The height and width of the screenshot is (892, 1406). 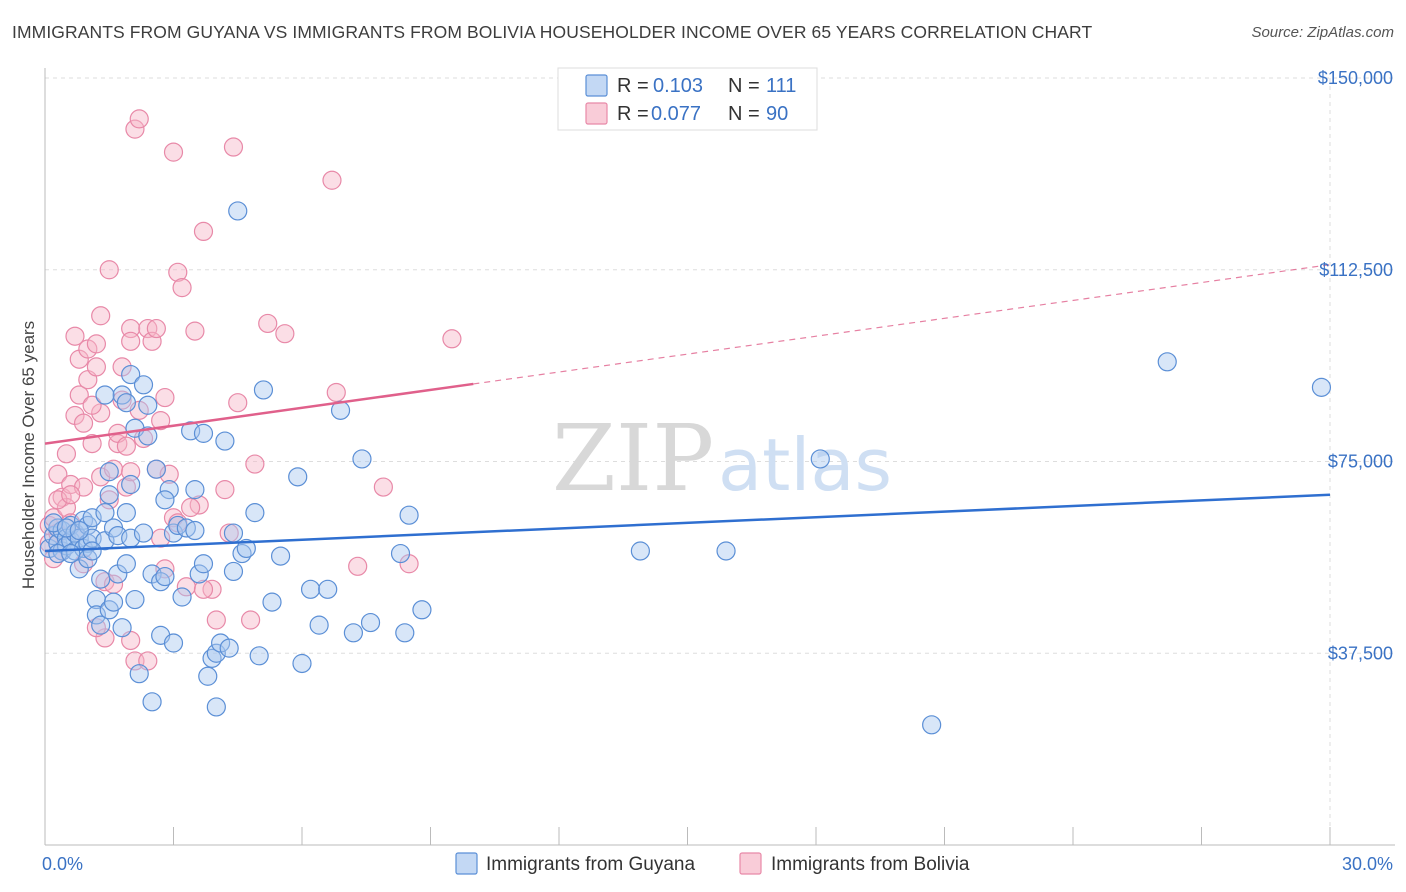 What do you see at coordinates (633, 114) in the screenshot?
I see `legend-r-label: R =` at bounding box center [633, 114].